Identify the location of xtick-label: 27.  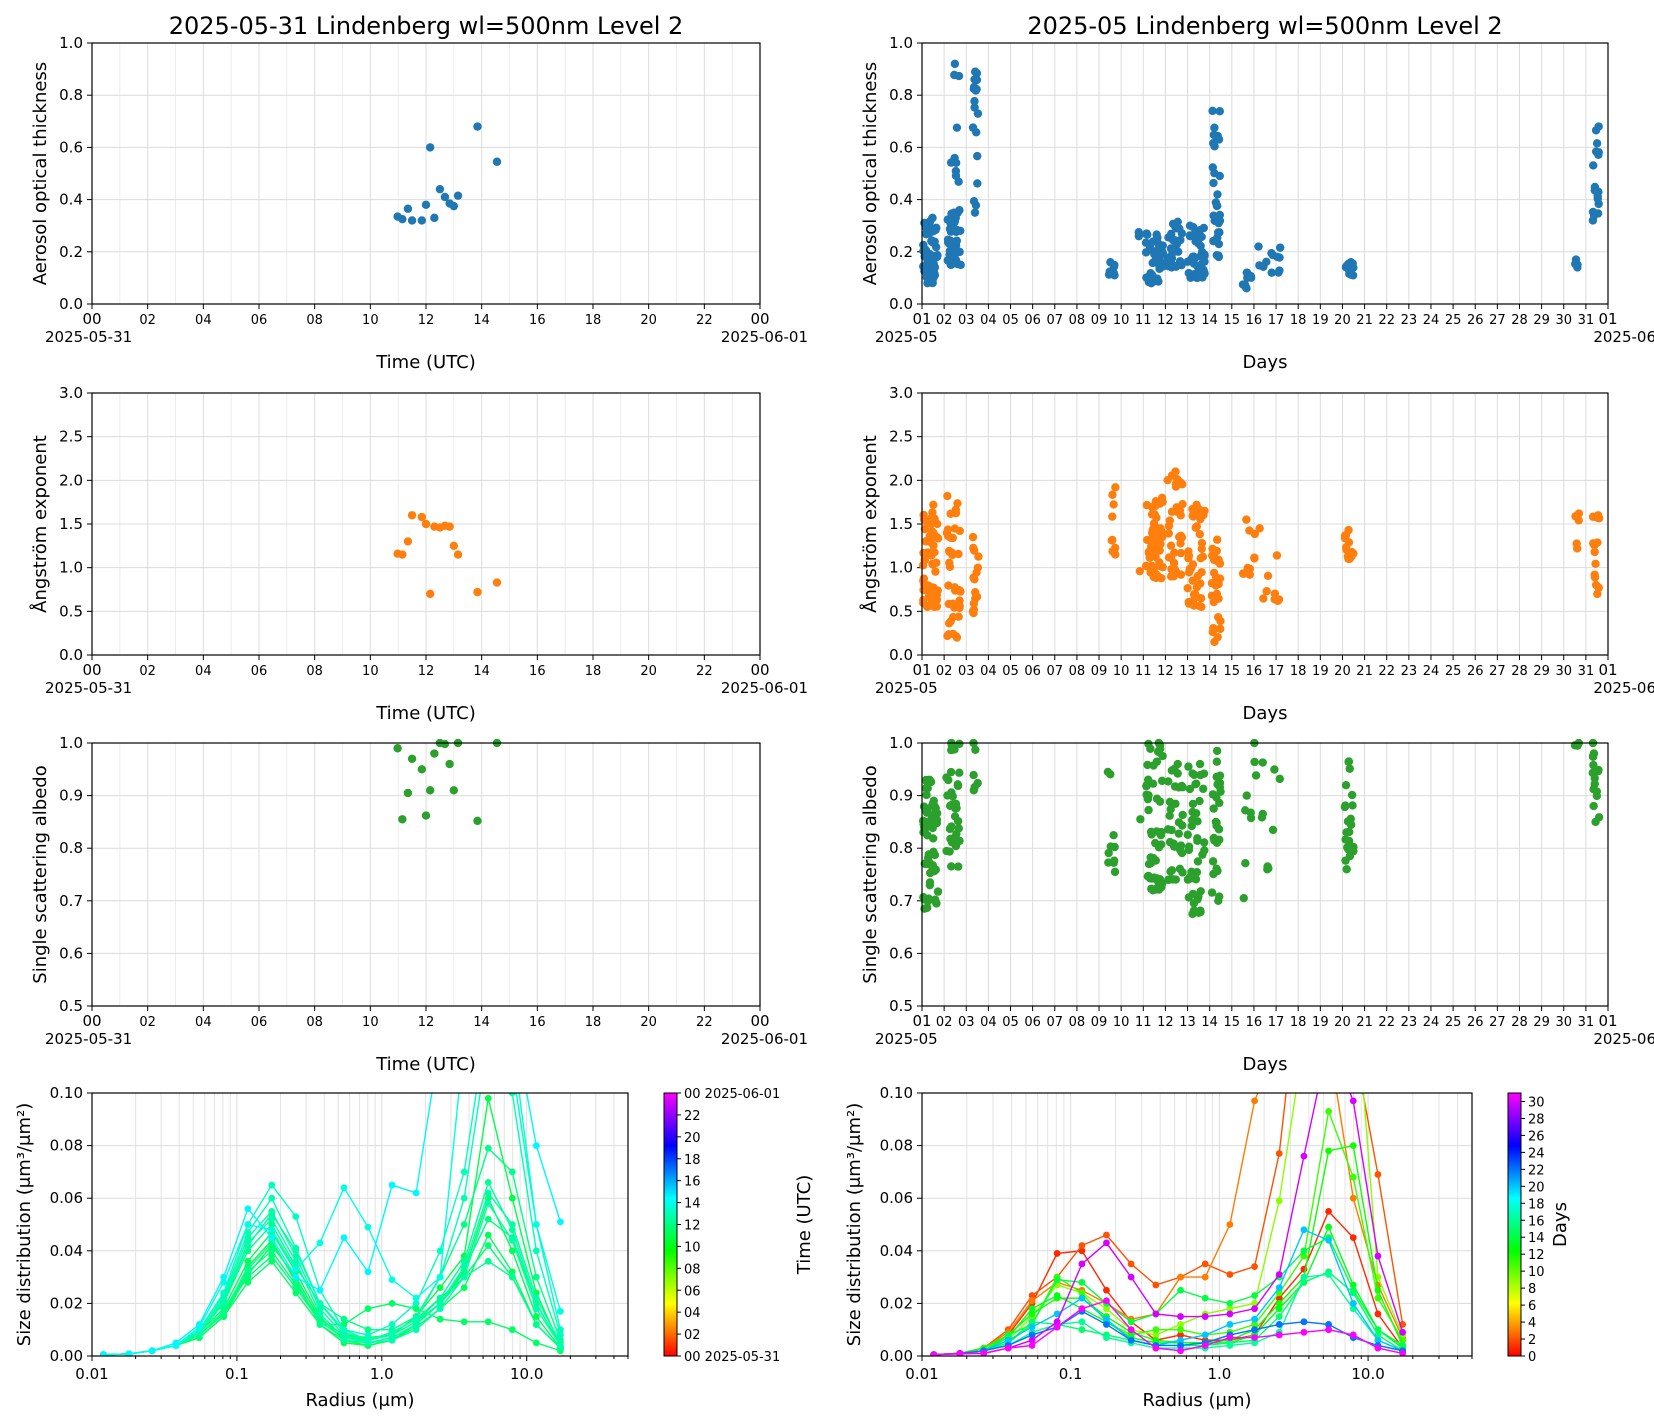
(1497, 320).